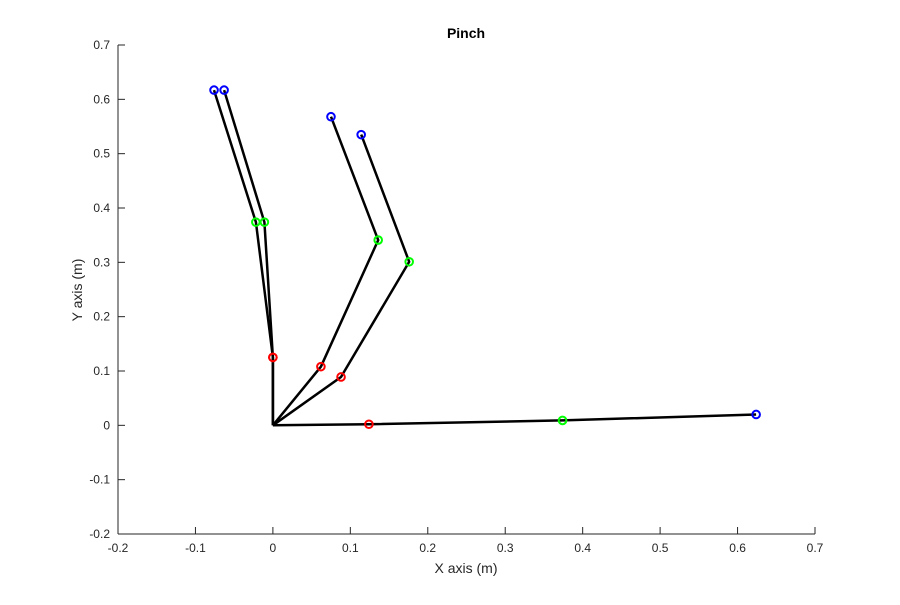  Describe the element at coordinates (101, 317) in the screenshot. I see `y-tick-label: 0.2` at that location.